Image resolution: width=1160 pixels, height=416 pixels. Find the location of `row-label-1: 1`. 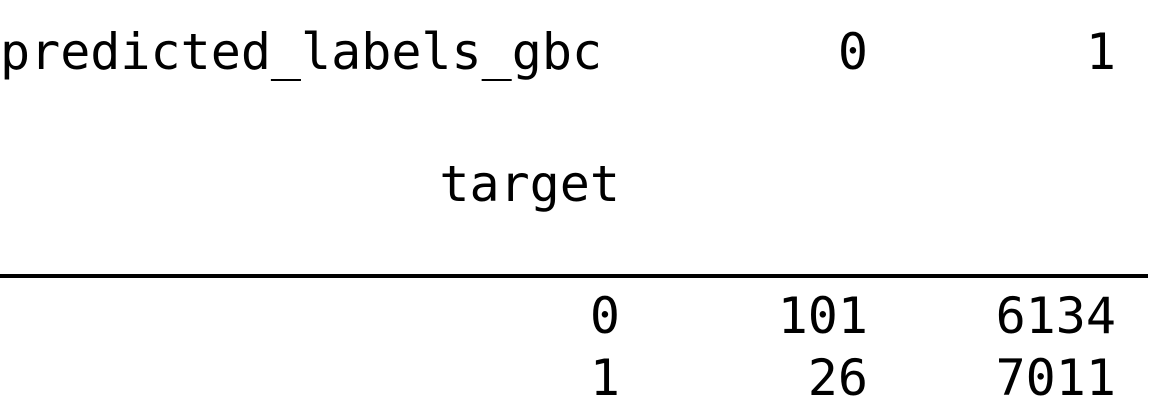

row-label-1: 1 is located at coordinates (604, 378).